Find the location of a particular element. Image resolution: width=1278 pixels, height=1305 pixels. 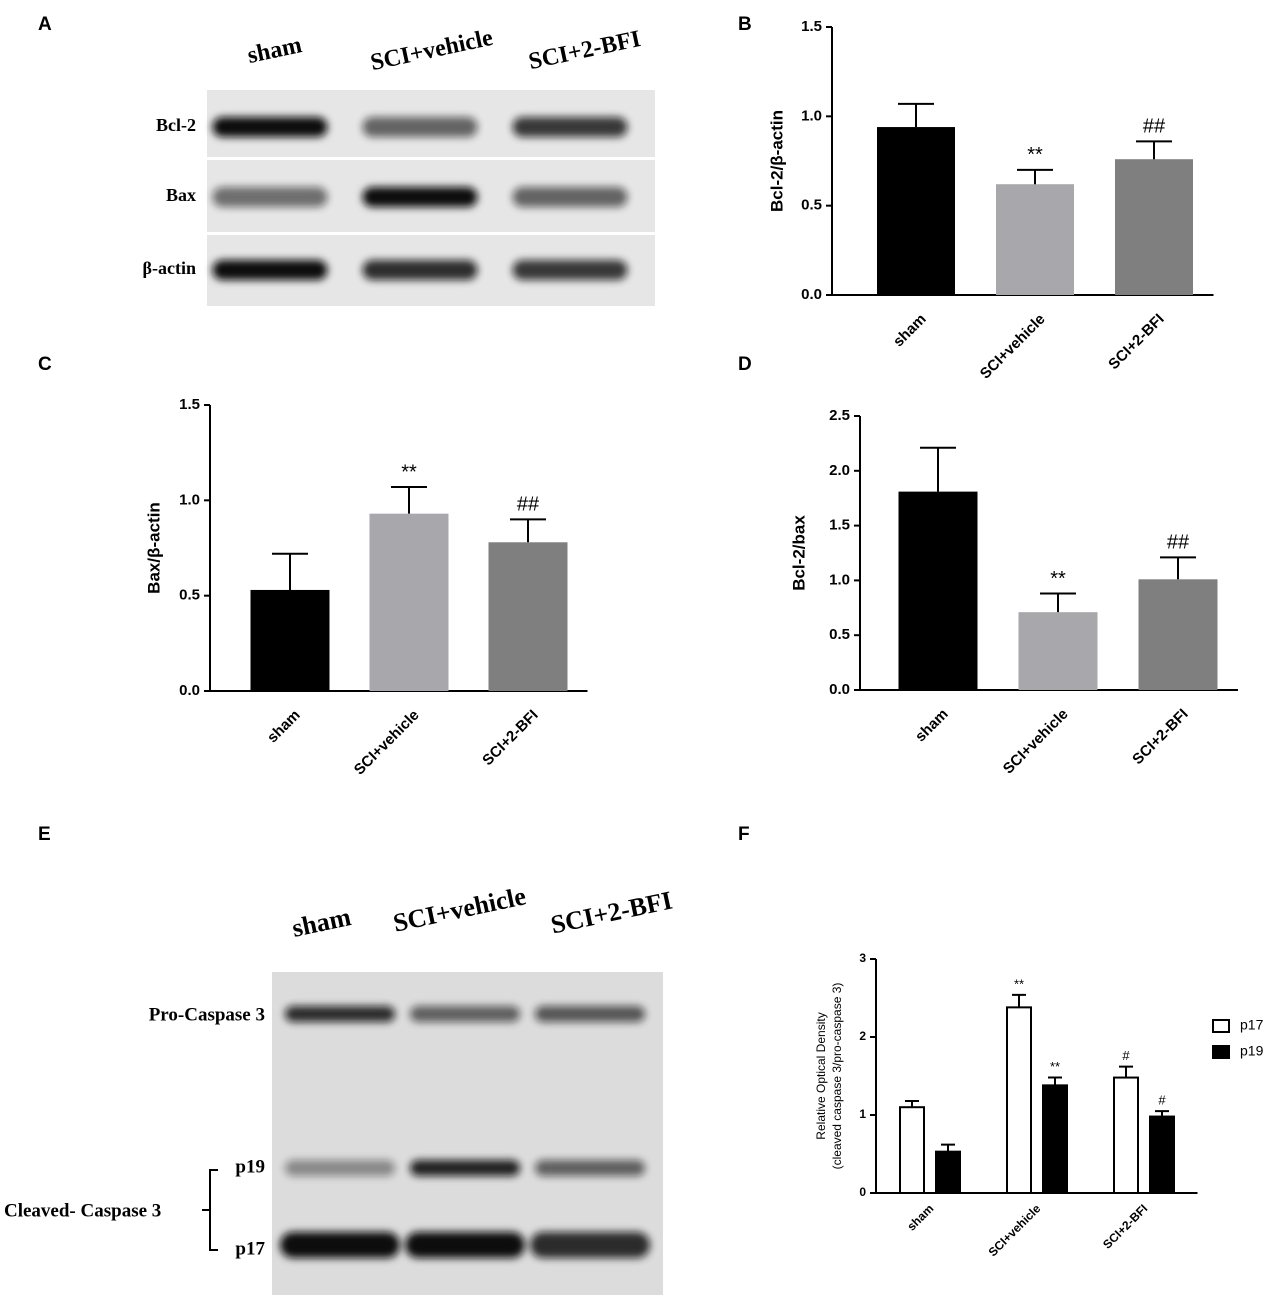

y-axis-label: Relative Optical Density is located at coordinates (821, 1075).